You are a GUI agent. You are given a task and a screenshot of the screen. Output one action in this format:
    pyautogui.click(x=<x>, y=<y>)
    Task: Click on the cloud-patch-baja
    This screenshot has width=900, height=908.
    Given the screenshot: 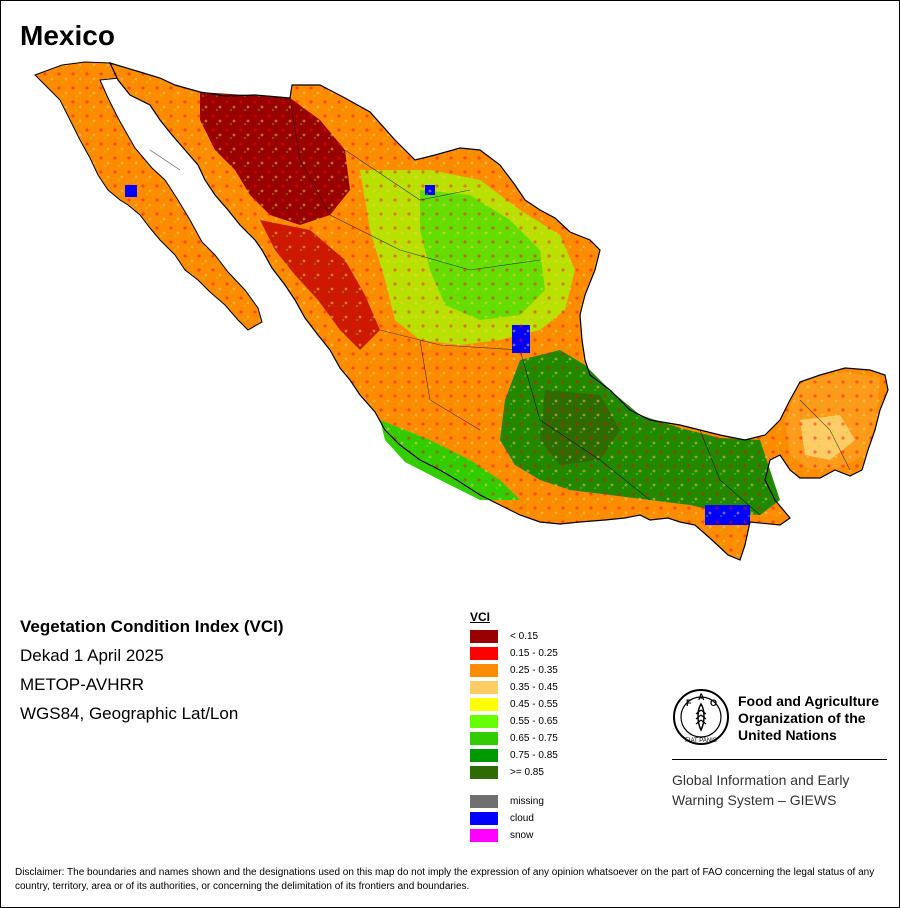 What is the action you would take?
    pyautogui.click(x=131, y=191)
    